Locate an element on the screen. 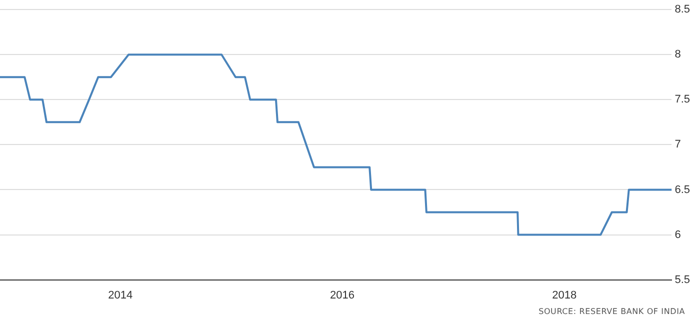 The image size is (697, 322). y-tick-label: 8 is located at coordinates (677, 54).